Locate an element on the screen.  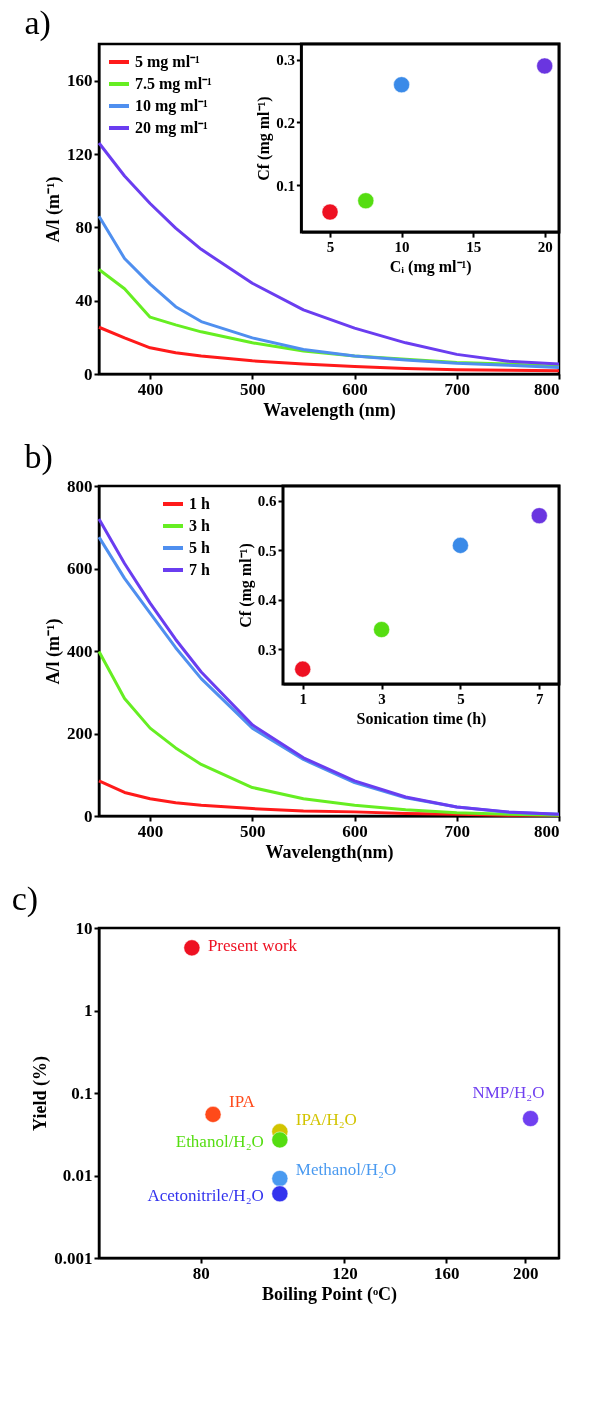
y-tick-label: 0.5 is located at coordinates (267, 550).